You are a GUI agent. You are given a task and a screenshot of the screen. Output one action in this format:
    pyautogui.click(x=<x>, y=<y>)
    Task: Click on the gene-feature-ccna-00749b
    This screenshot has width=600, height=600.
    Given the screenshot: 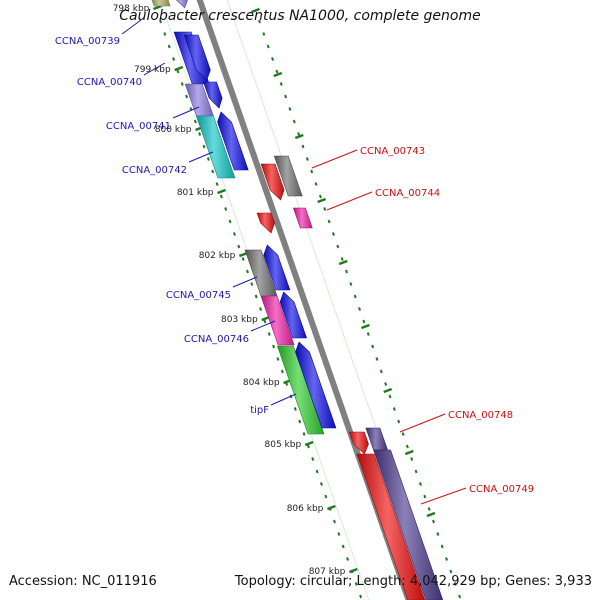 What is the action you would take?
    pyautogui.click(x=408, y=524)
    